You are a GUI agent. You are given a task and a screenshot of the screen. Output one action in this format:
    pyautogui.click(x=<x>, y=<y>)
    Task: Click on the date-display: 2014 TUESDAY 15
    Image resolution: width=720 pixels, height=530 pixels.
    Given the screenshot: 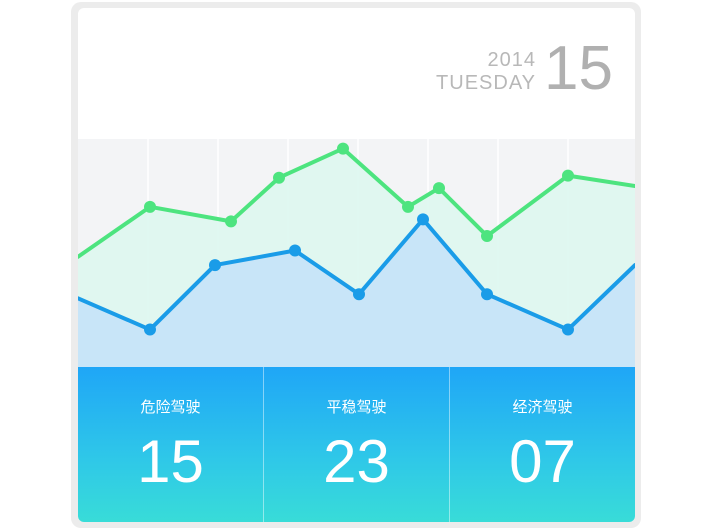 What is the action you would take?
    pyautogui.click(x=524, y=69)
    